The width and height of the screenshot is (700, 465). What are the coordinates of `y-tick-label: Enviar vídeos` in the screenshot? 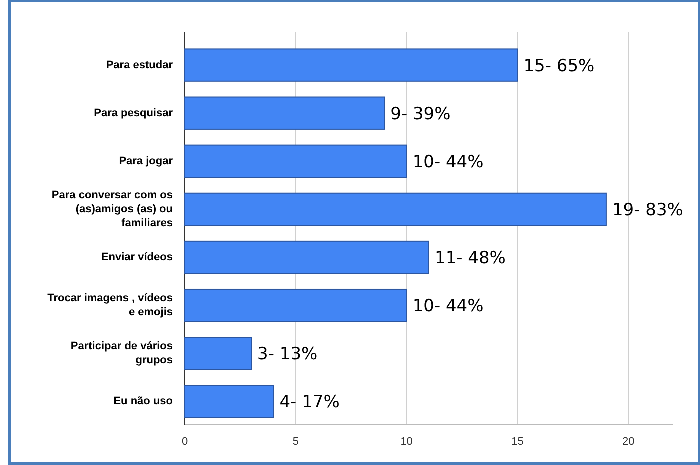 It's located at (137, 257).